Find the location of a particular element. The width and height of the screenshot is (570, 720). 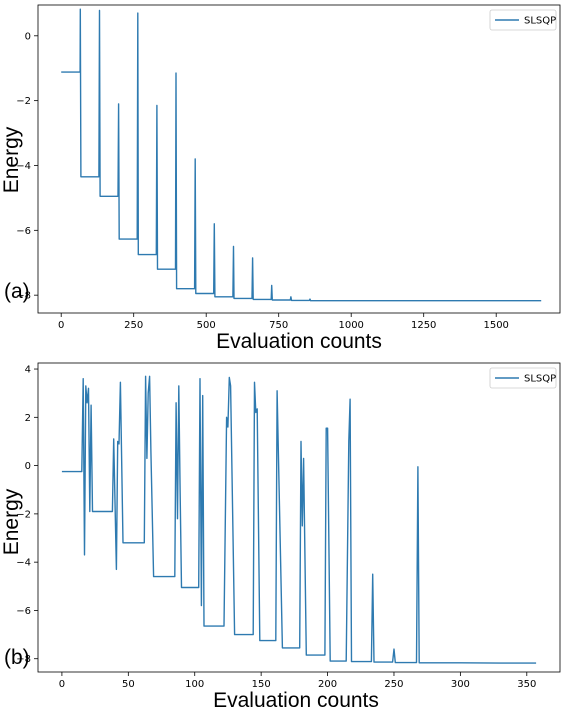

x-tick-label: 1000 is located at coordinates (350, 325).